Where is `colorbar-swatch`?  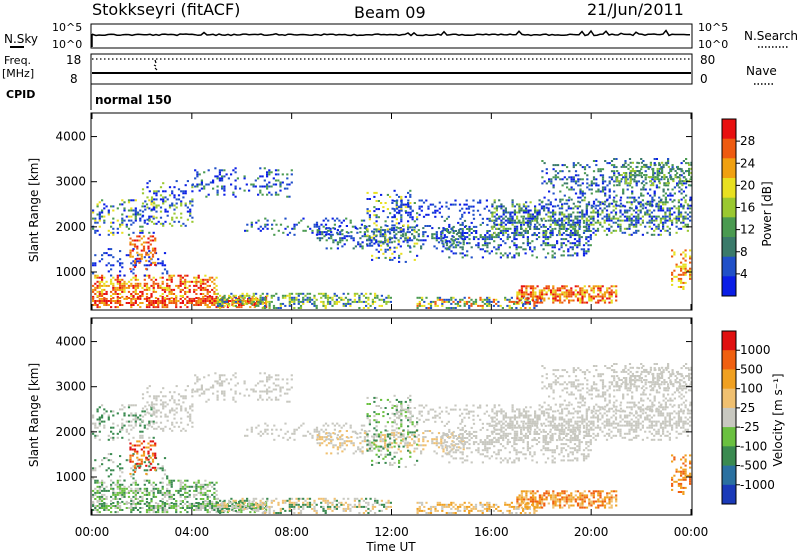 colorbar-swatch is located at coordinates (729, 148).